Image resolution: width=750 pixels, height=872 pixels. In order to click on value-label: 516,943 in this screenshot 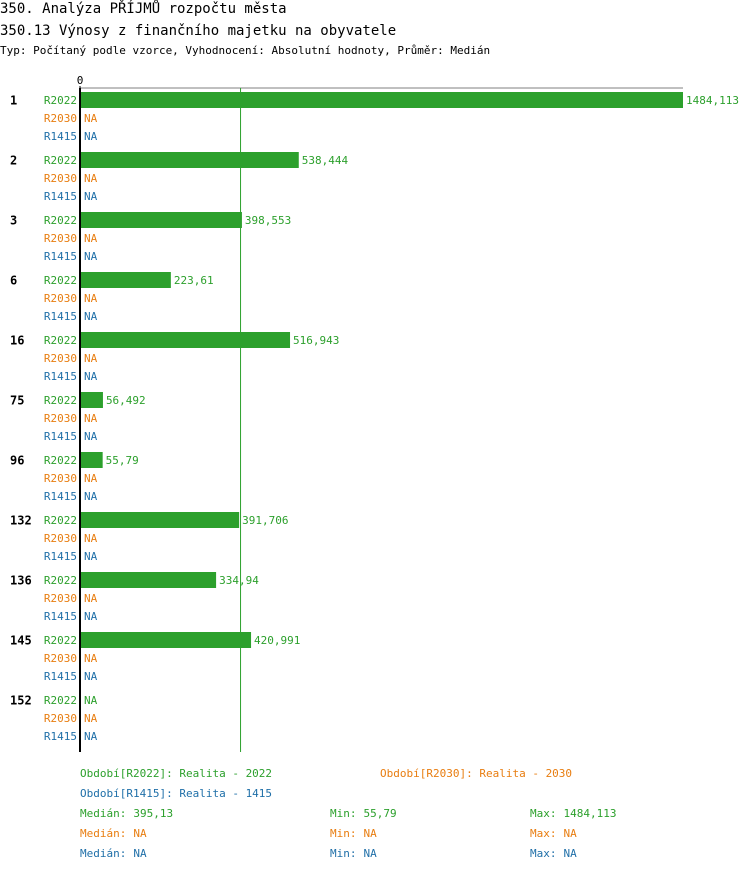, I will do `click(316, 340)`.